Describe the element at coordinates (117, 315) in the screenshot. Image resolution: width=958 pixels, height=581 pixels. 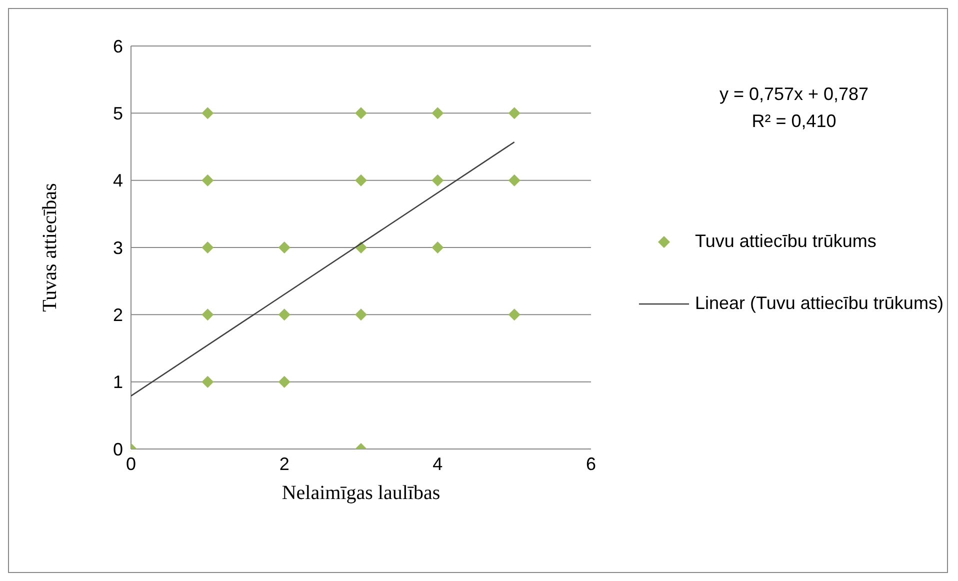
I see `y-tick-label: 2` at that location.